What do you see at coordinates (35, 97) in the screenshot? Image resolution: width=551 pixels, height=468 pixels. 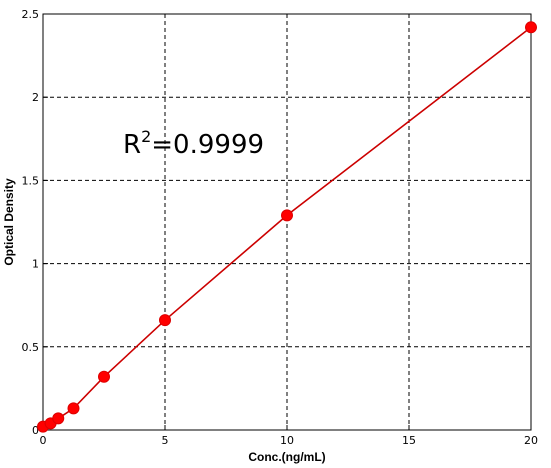 I see `y-tick-label: 2` at bounding box center [35, 97].